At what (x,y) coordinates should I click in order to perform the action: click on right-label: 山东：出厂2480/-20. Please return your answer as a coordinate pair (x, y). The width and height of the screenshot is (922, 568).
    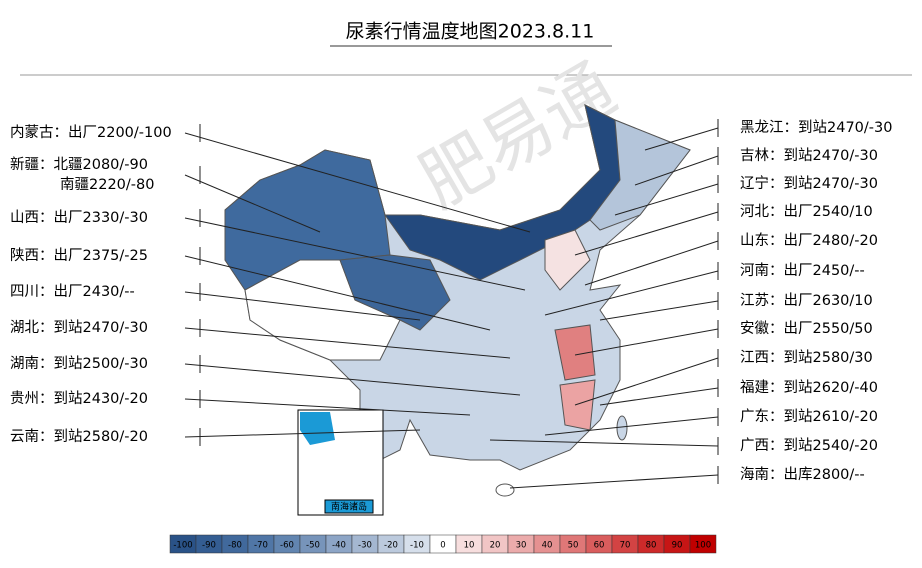
    Looking at the image, I should click on (809, 240).